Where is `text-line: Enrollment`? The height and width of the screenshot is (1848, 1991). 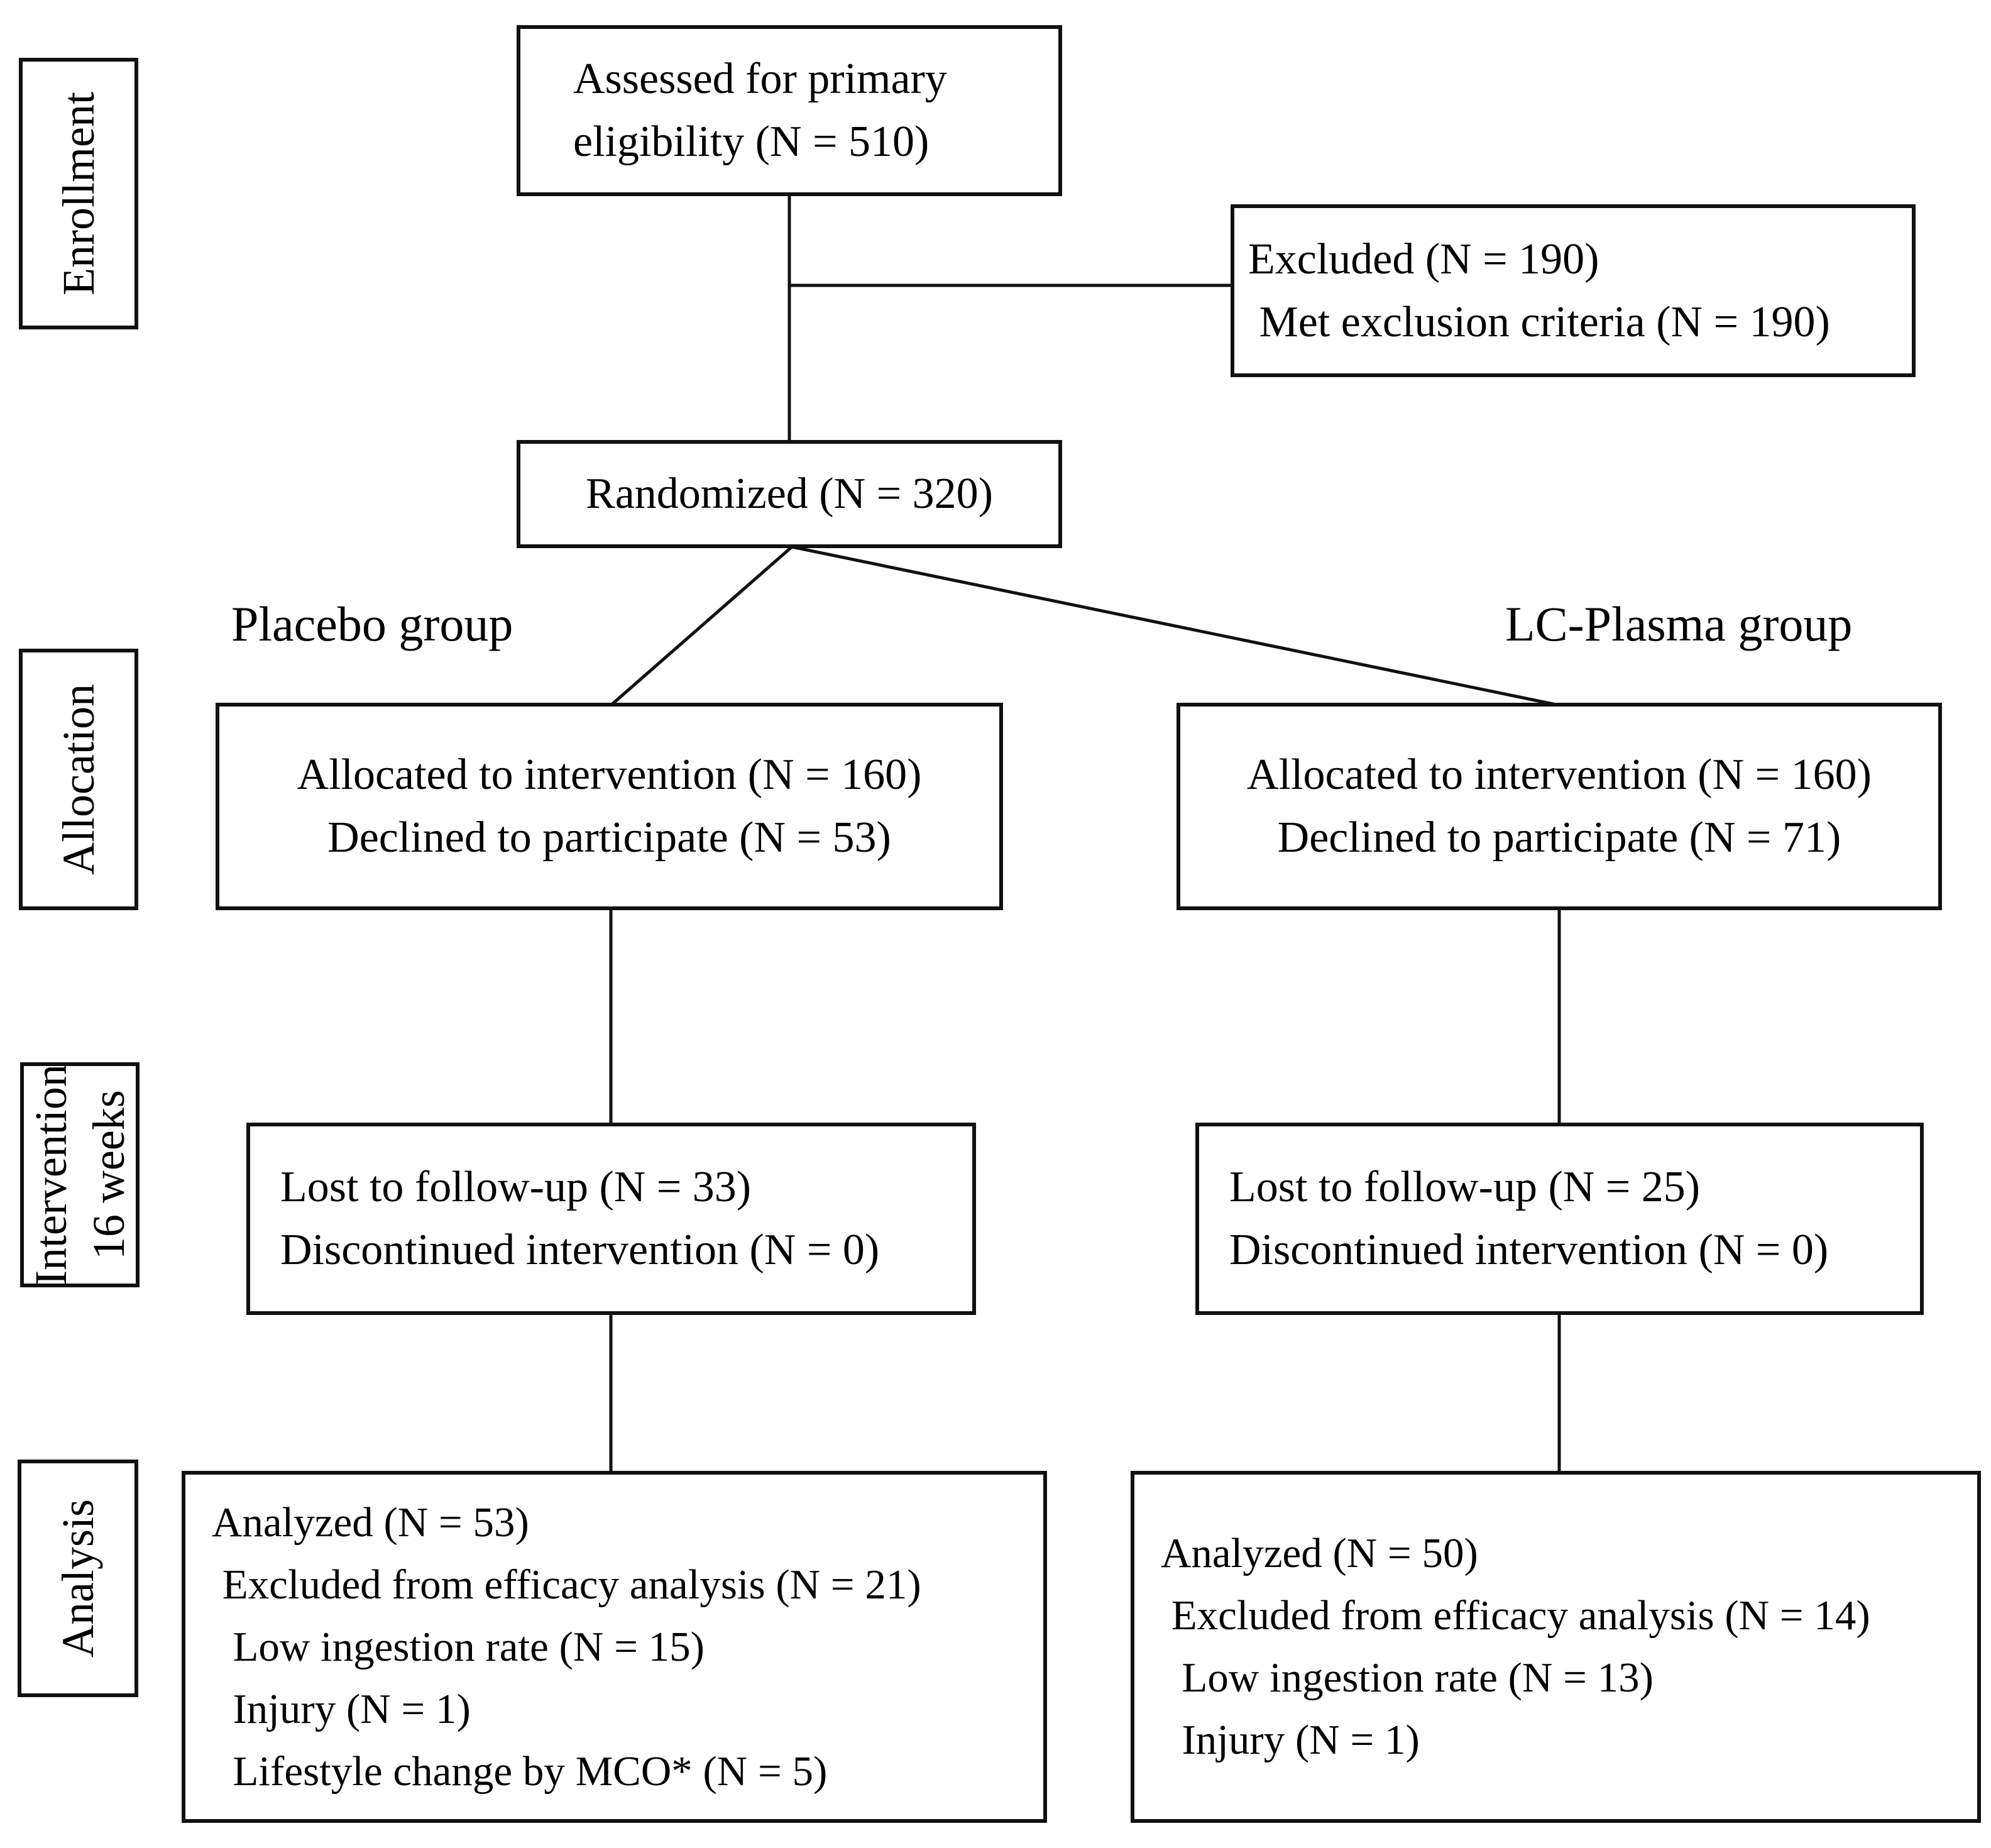
text-line: Enrollment is located at coordinates (78, 193).